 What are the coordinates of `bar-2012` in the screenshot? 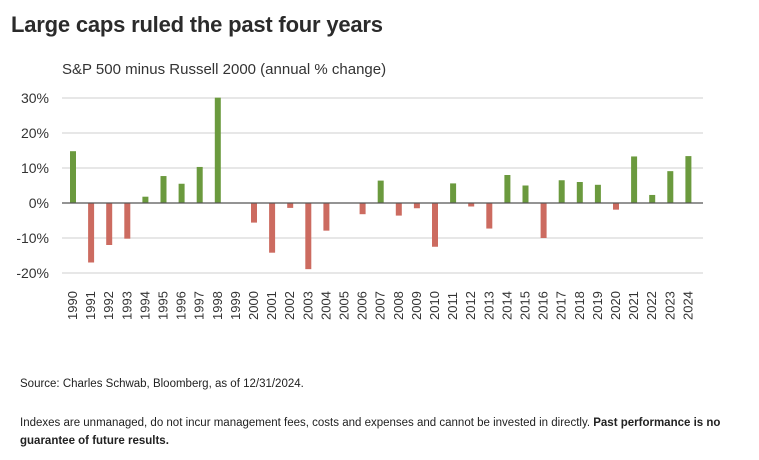 It's located at (471, 205).